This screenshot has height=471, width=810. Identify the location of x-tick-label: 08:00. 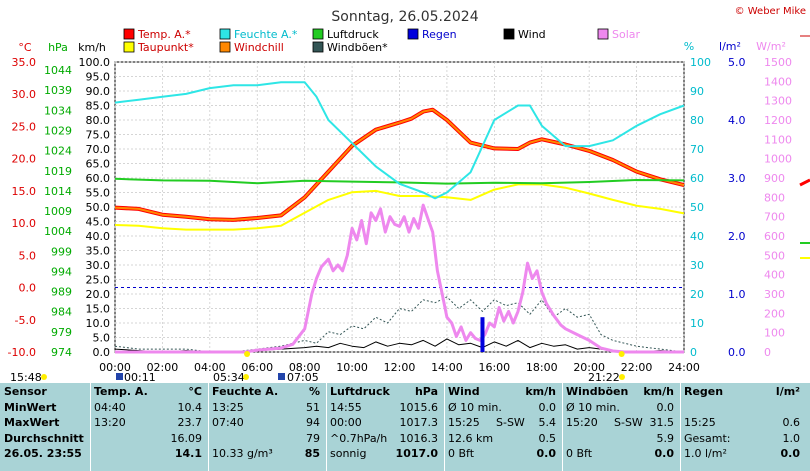
(305, 367).